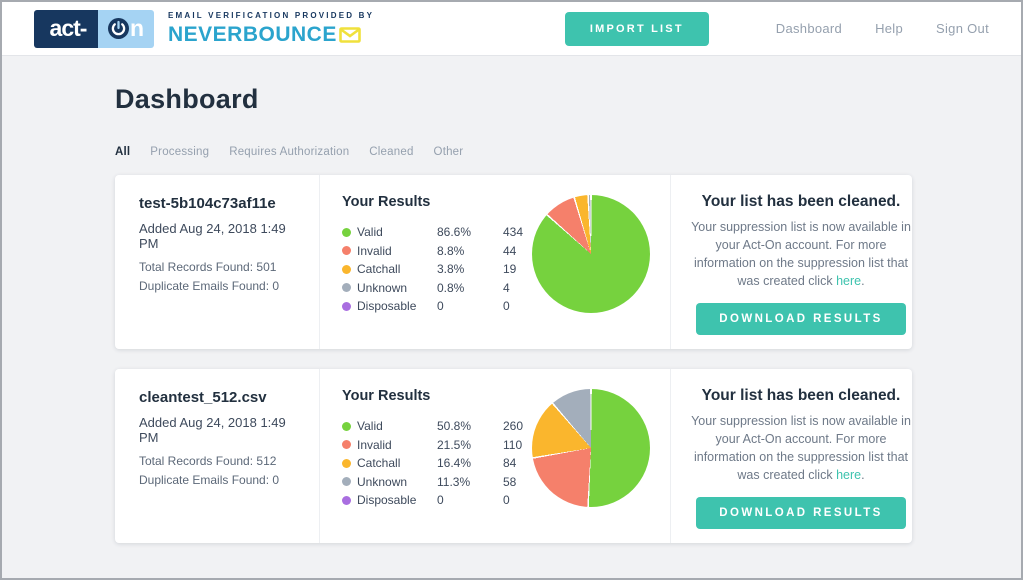 The image size is (1023, 580). Describe the element at coordinates (454, 232) in the screenshot. I see `legend-percent: 86.6%` at that location.